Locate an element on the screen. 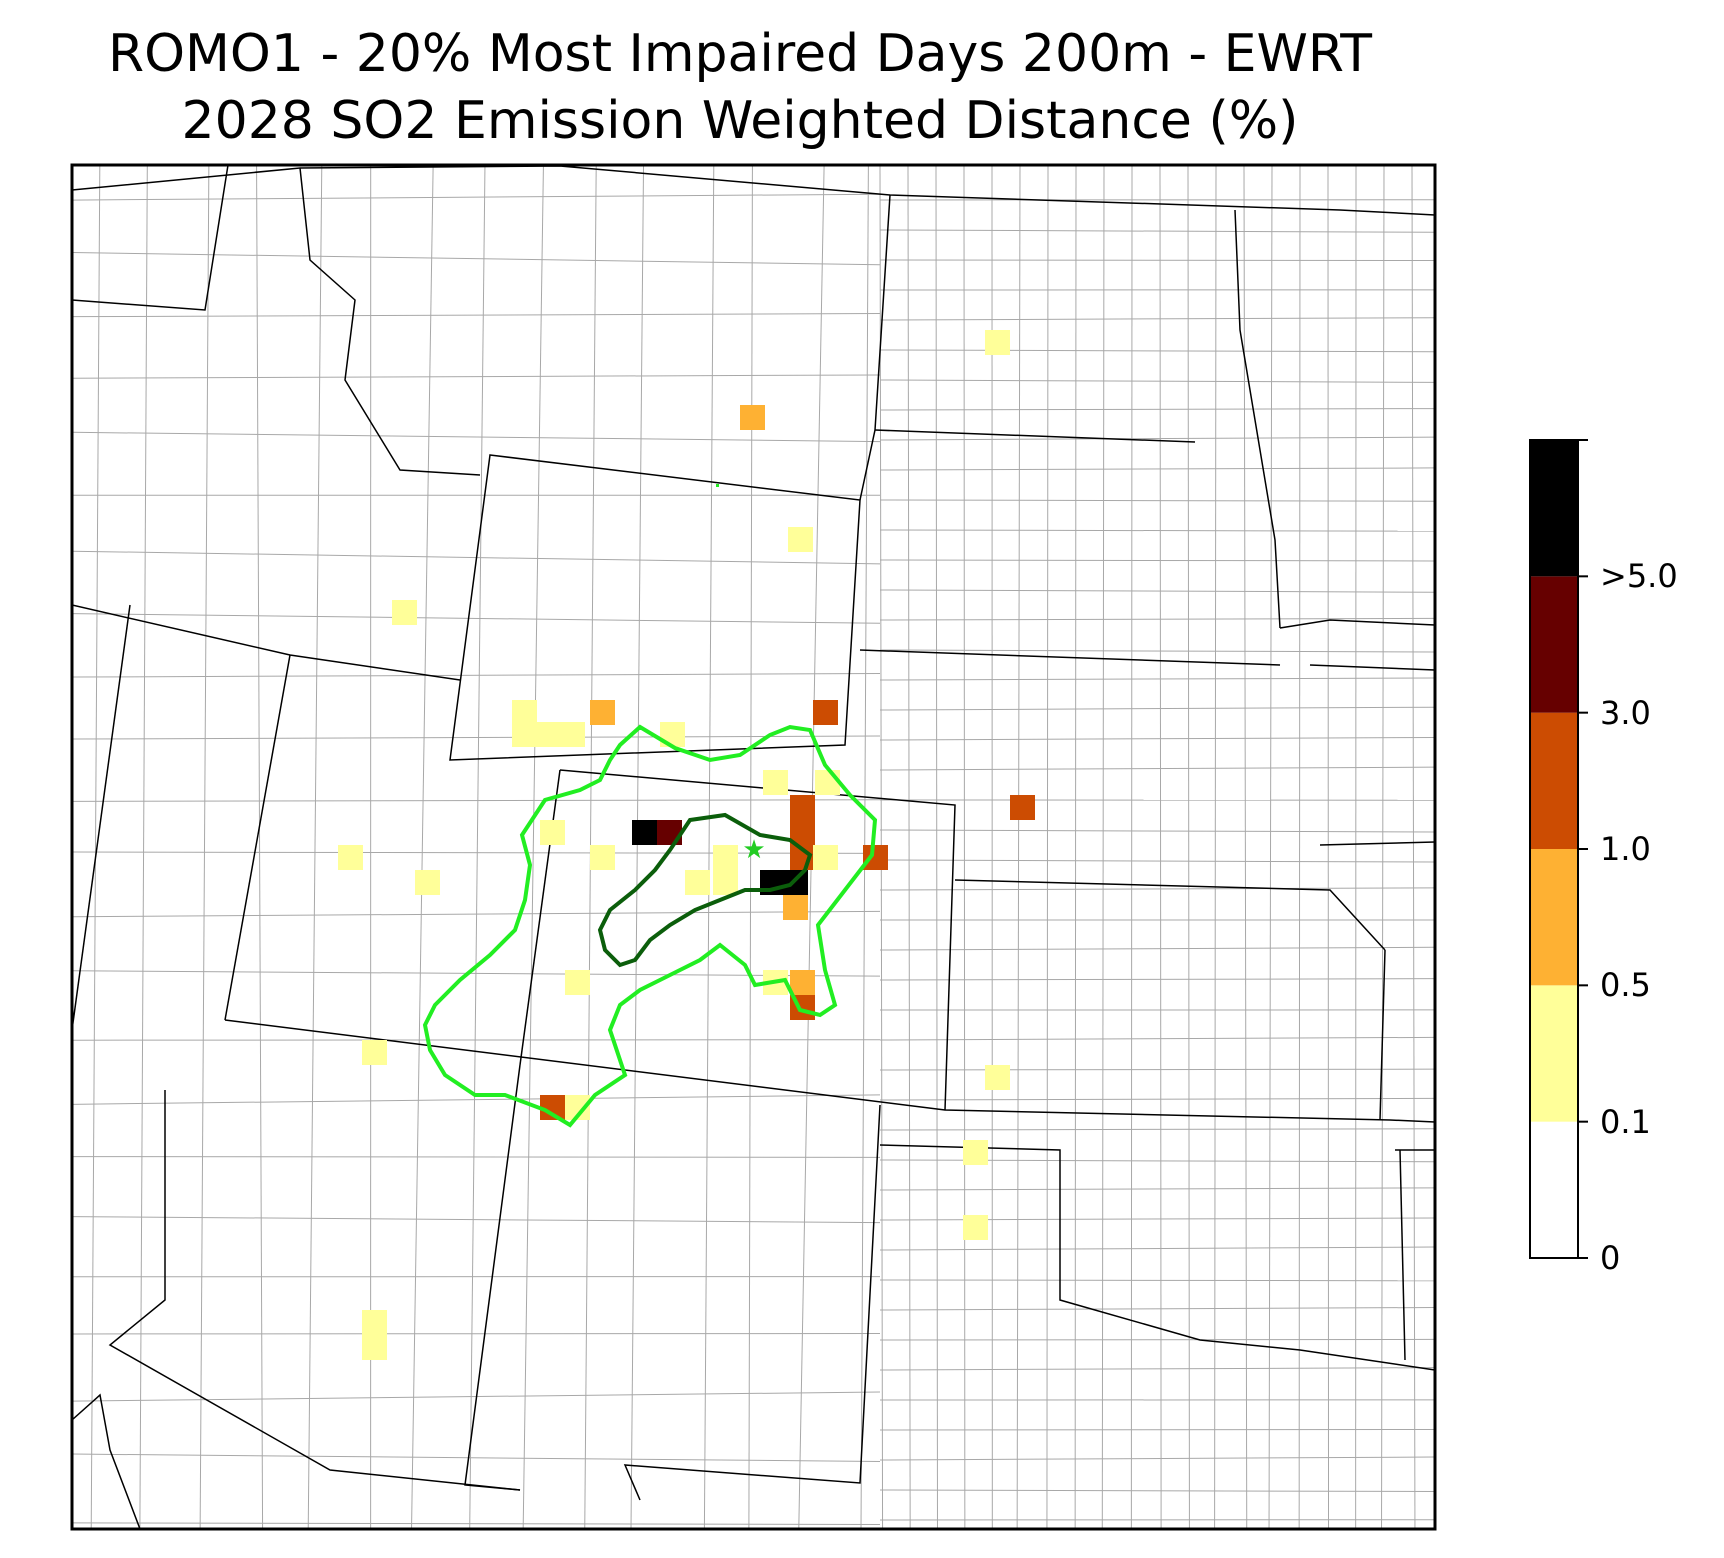 The width and height of the screenshot is (1724, 1558). inner-contour-line is located at coordinates (705, 890).